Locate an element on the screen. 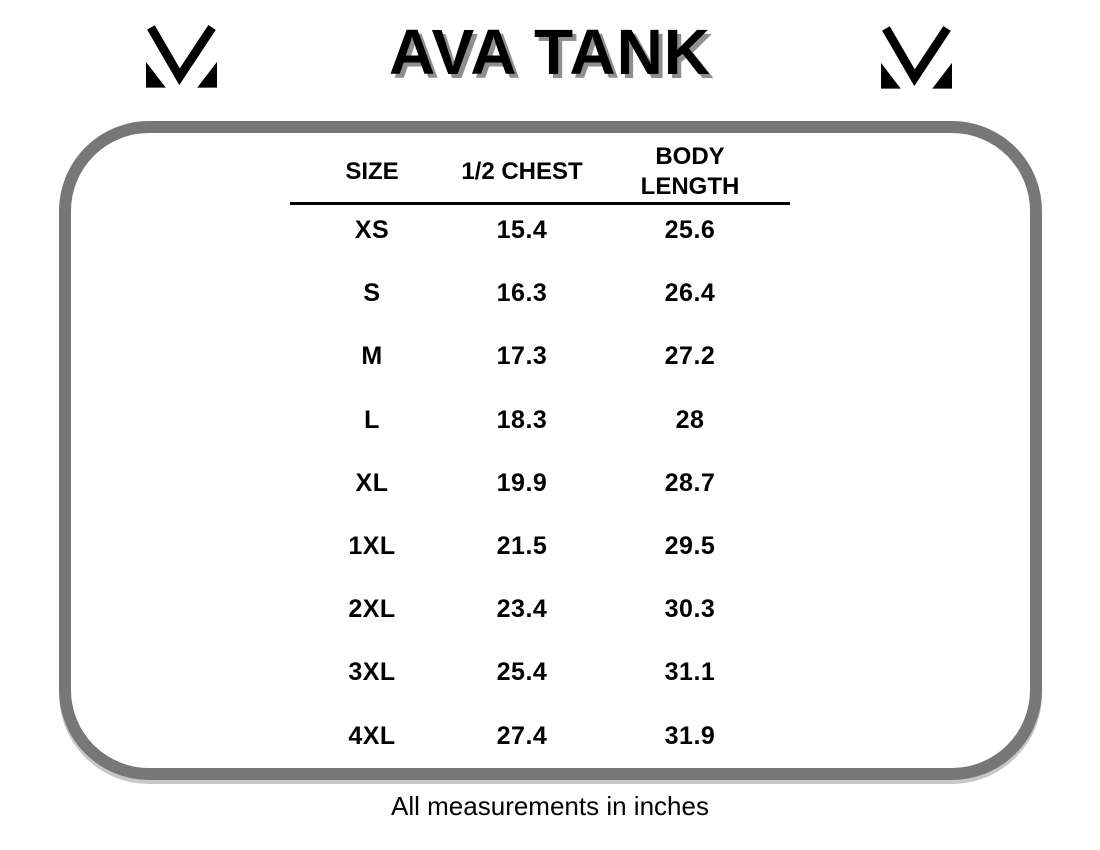 The width and height of the screenshot is (1100, 850). size-cell: 3XL is located at coordinates (372, 672).